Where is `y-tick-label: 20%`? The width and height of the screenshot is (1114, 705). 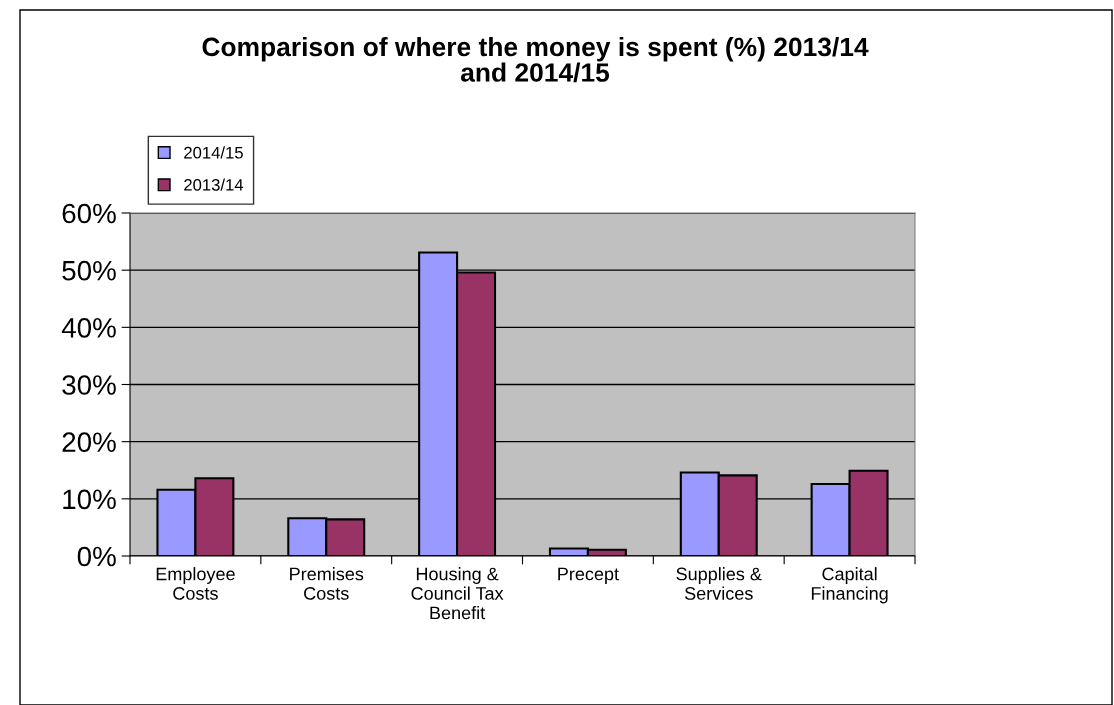 y-tick-label: 20% is located at coordinates (89, 442).